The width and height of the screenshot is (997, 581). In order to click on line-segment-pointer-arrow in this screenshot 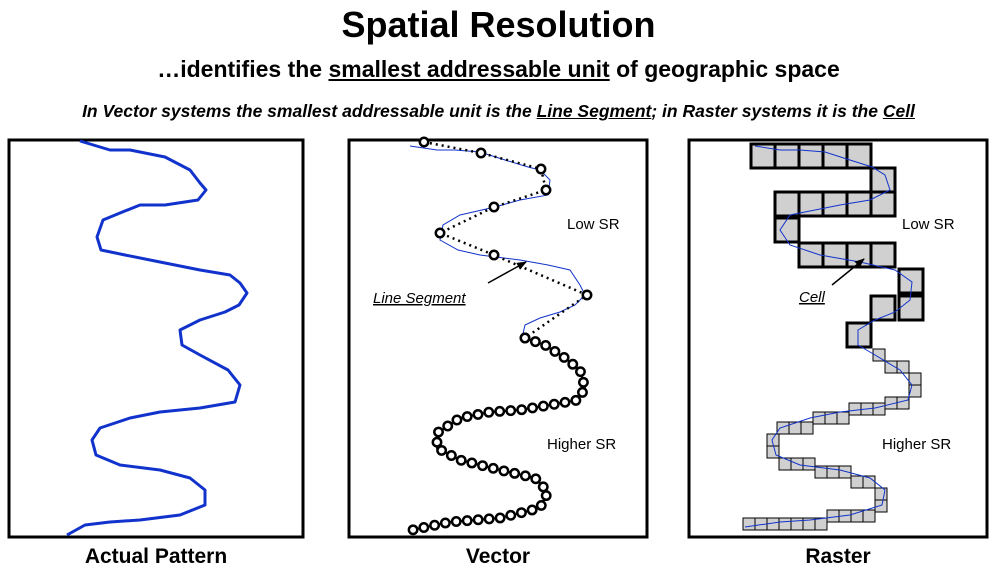, I will do `click(507, 272)`.